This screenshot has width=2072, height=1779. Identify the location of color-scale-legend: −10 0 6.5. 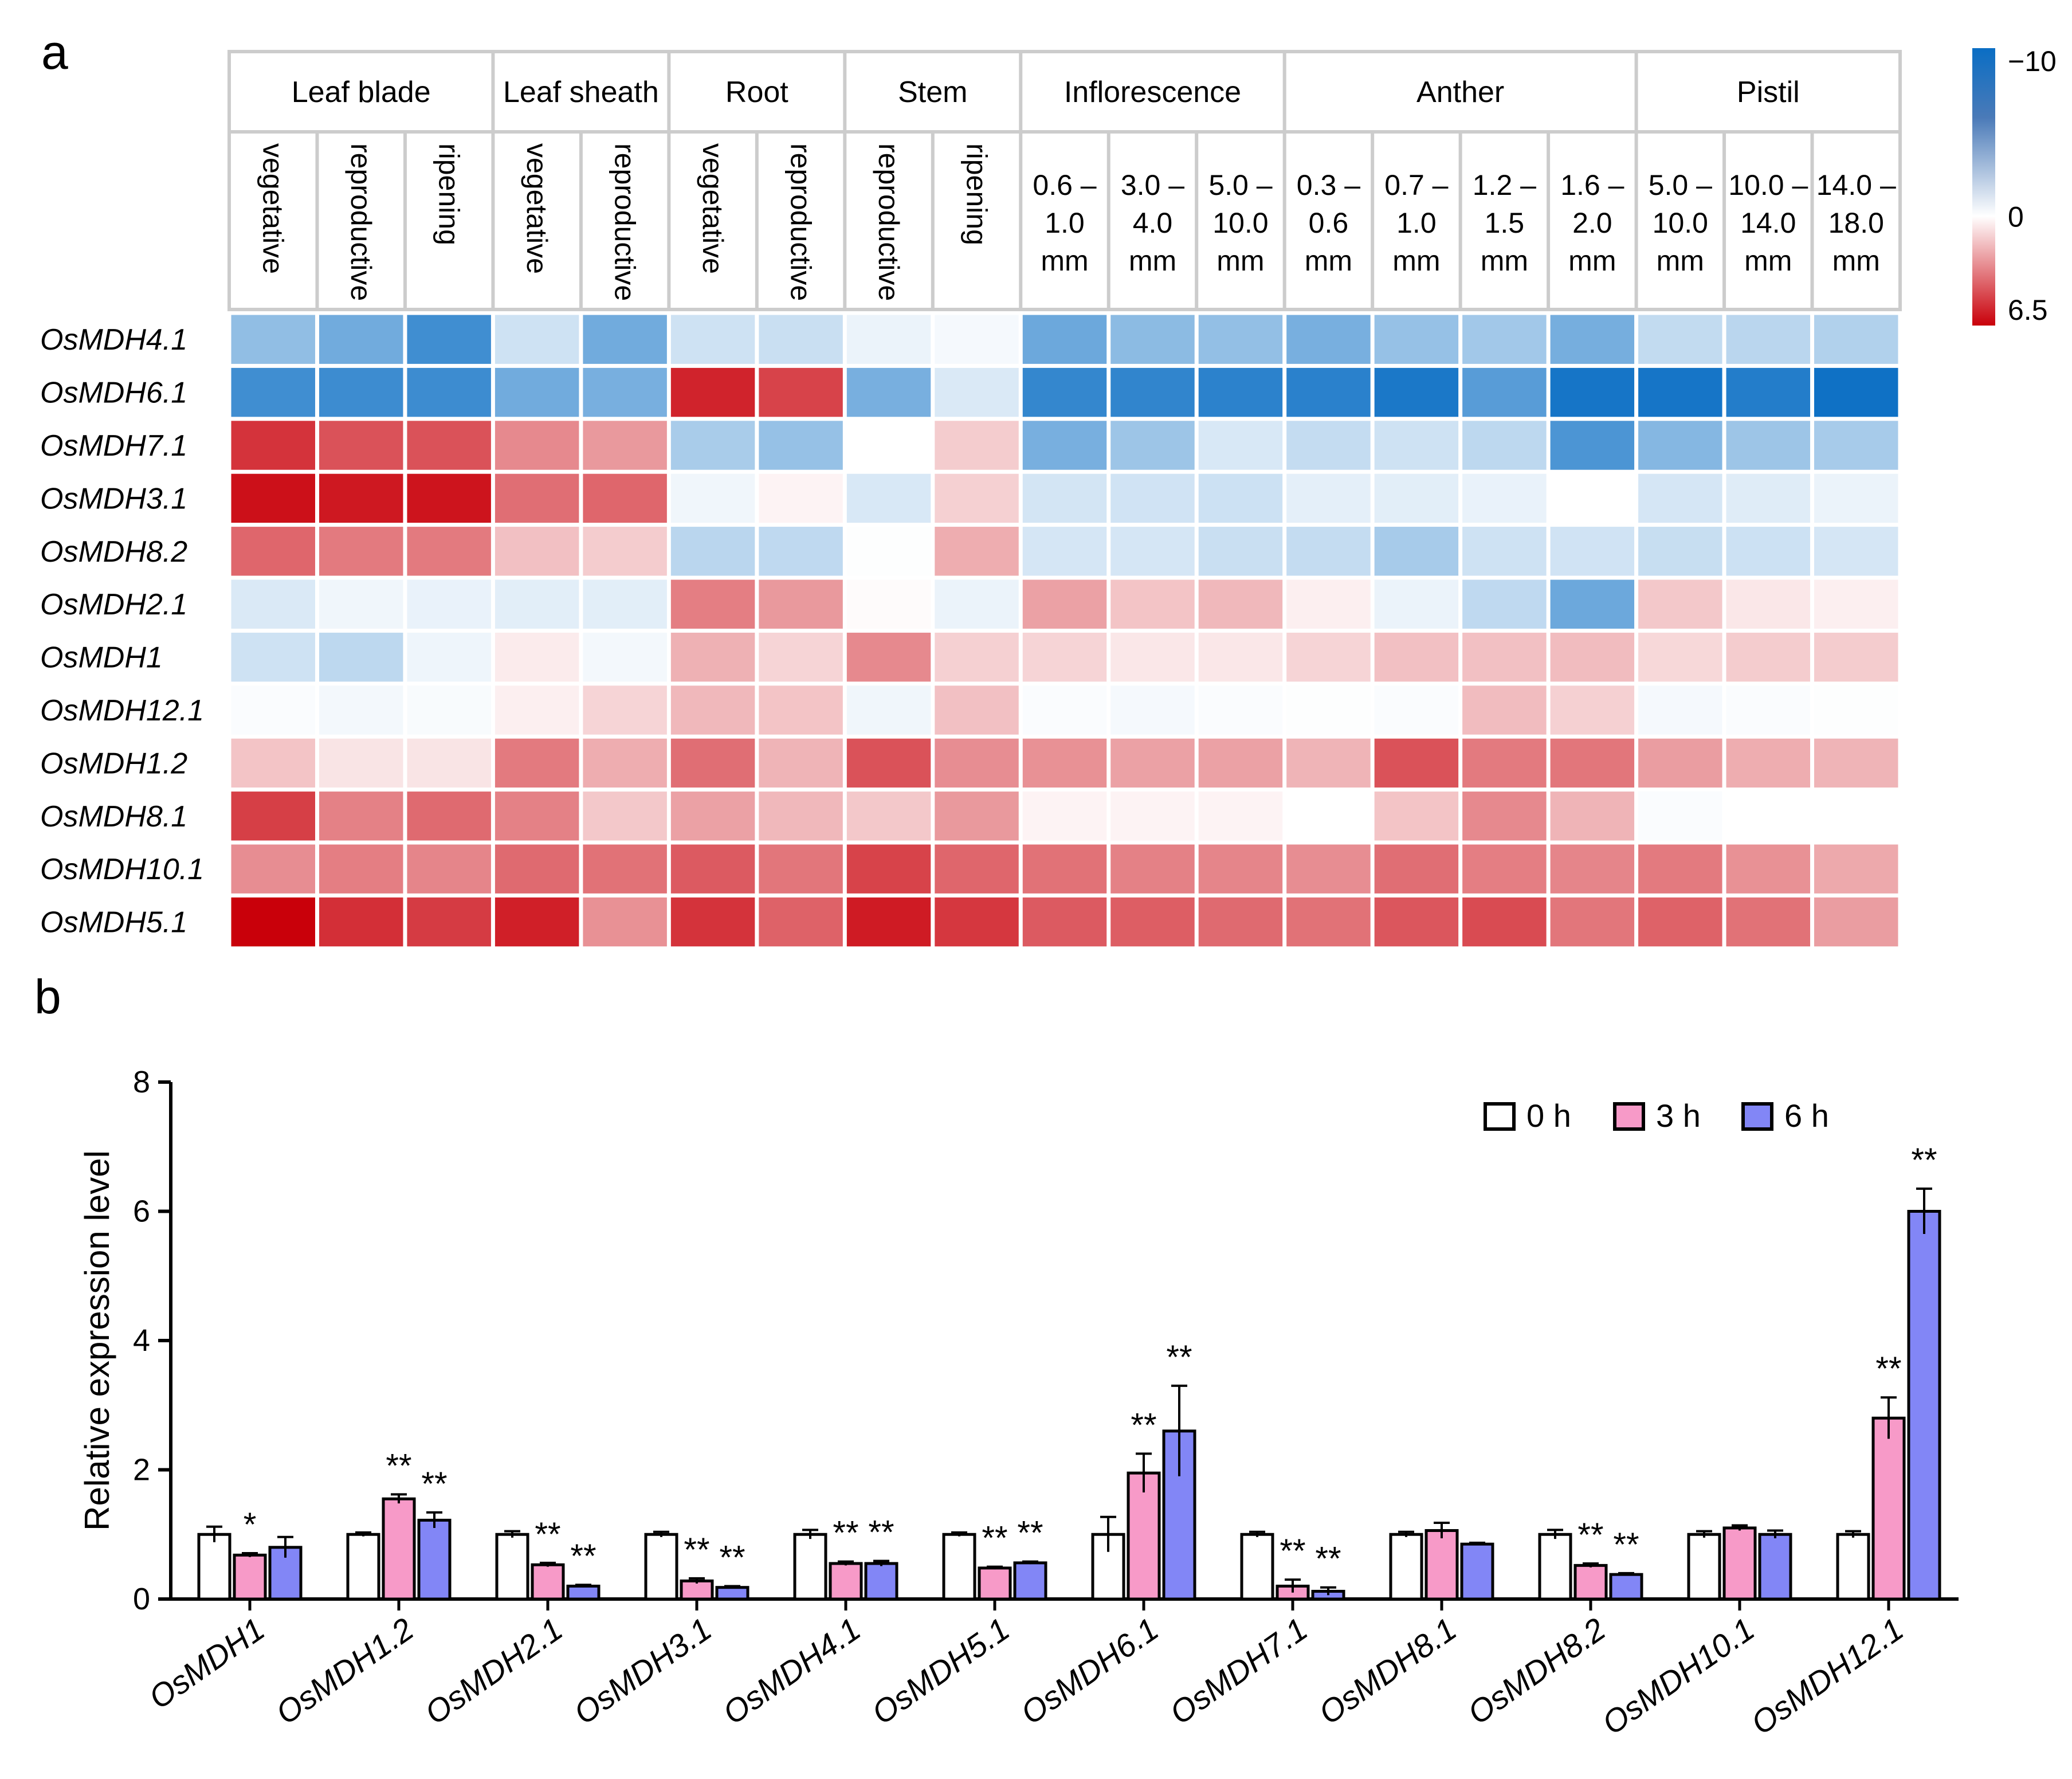
(2014, 185).